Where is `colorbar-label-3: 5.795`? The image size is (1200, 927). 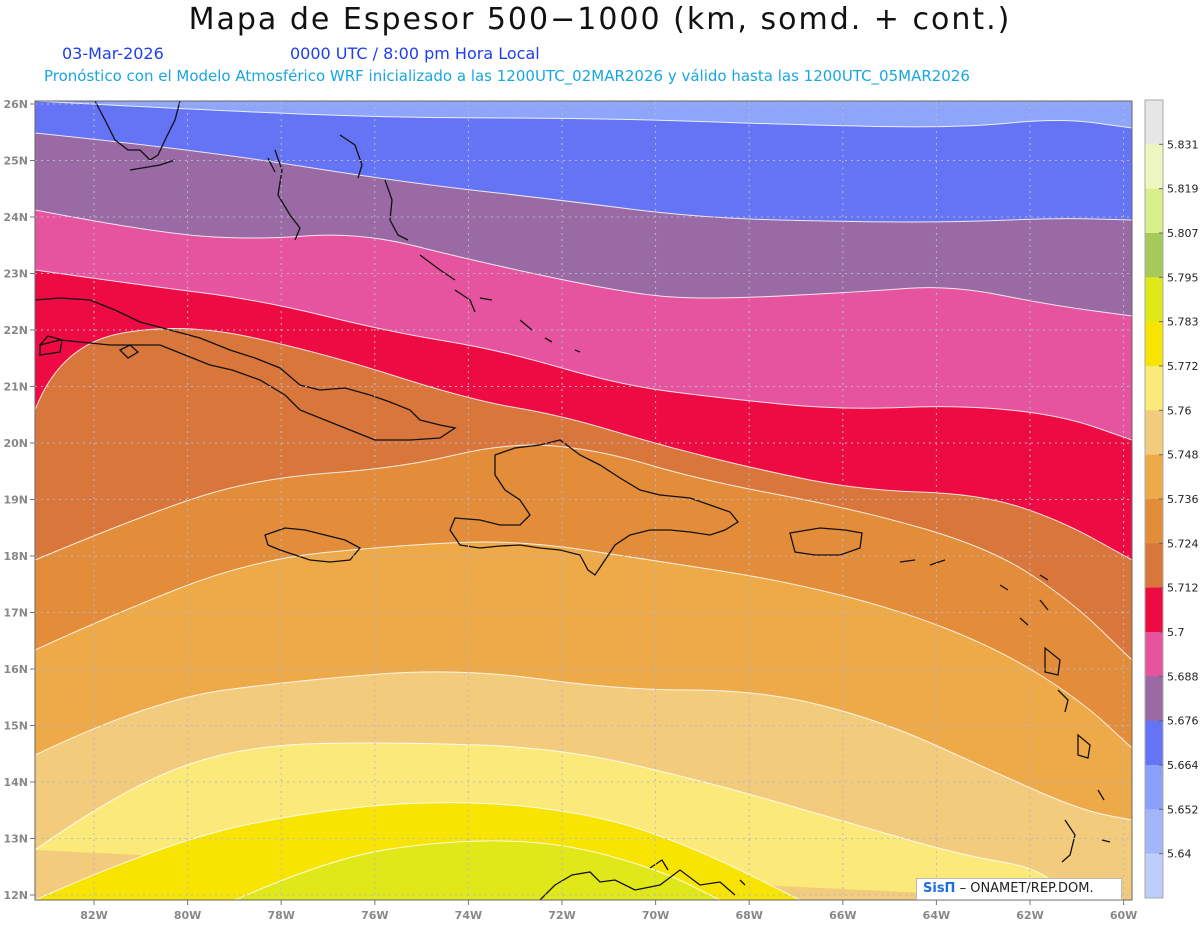 colorbar-label-3: 5.795 is located at coordinates (1183, 277).